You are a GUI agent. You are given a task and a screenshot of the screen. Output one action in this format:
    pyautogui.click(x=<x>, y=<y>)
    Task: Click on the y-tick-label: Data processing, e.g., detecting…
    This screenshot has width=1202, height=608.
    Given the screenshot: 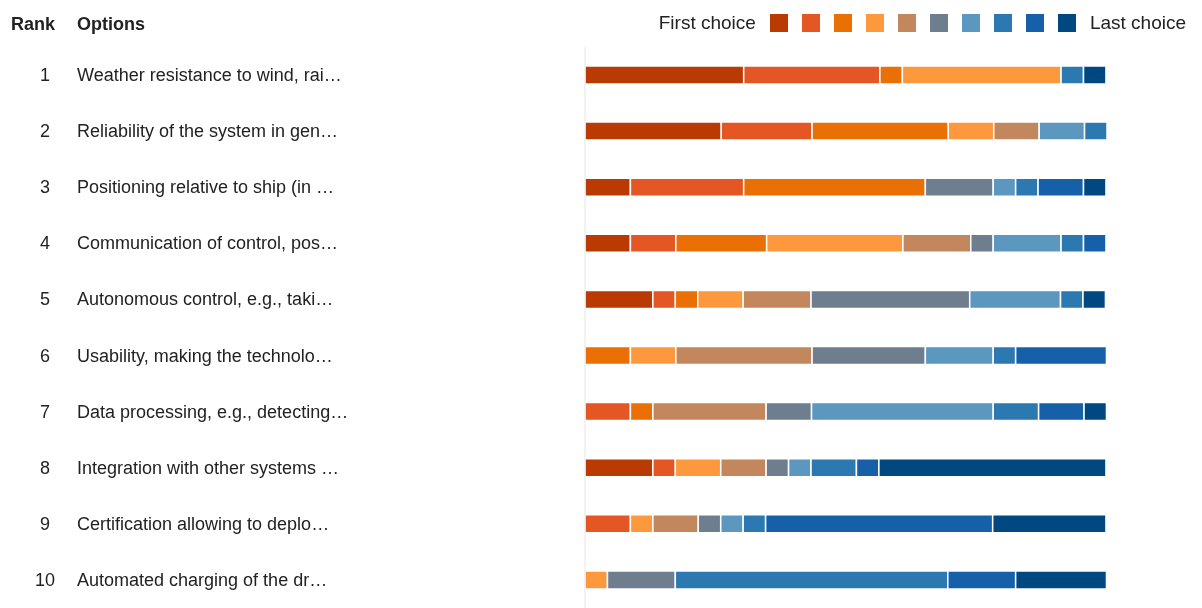 What is the action you would take?
    pyautogui.click(x=213, y=411)
    